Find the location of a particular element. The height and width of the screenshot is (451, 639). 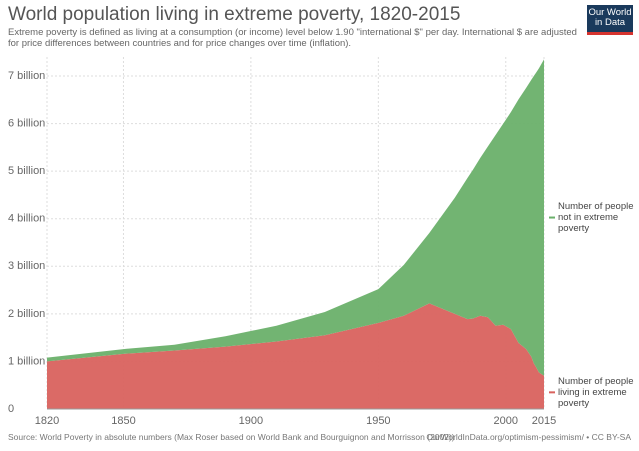

y-tick-label: 7 billion is located at coordinates (26, 76).